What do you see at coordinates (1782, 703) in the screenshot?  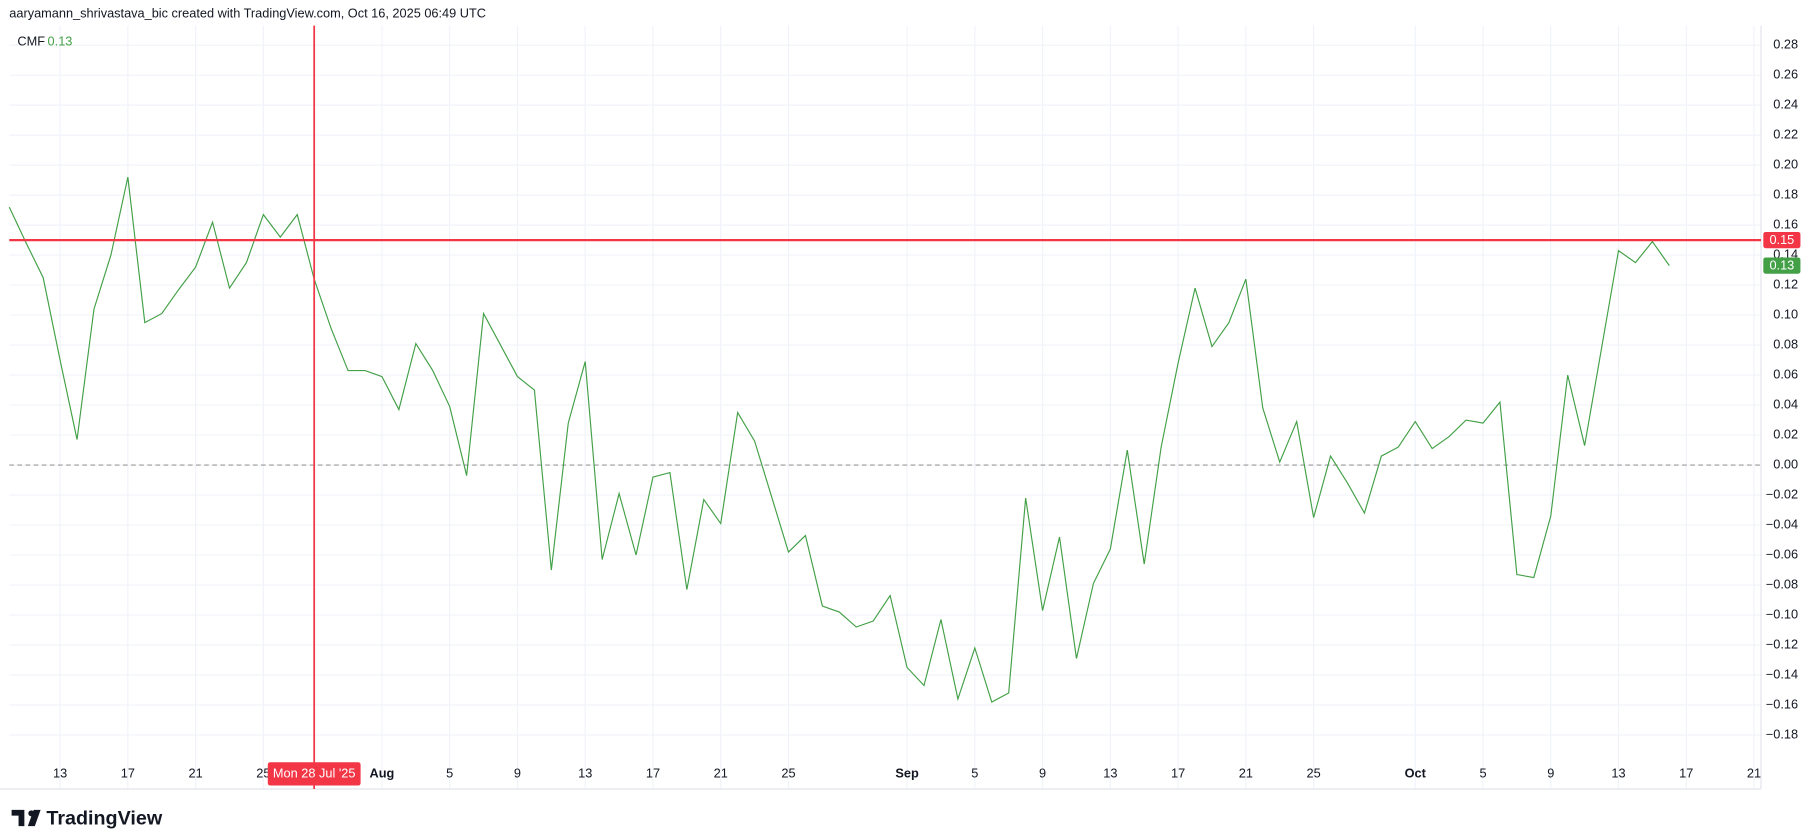 I see `y-tick-label: −0.16` at bounding box center [1782, 703].